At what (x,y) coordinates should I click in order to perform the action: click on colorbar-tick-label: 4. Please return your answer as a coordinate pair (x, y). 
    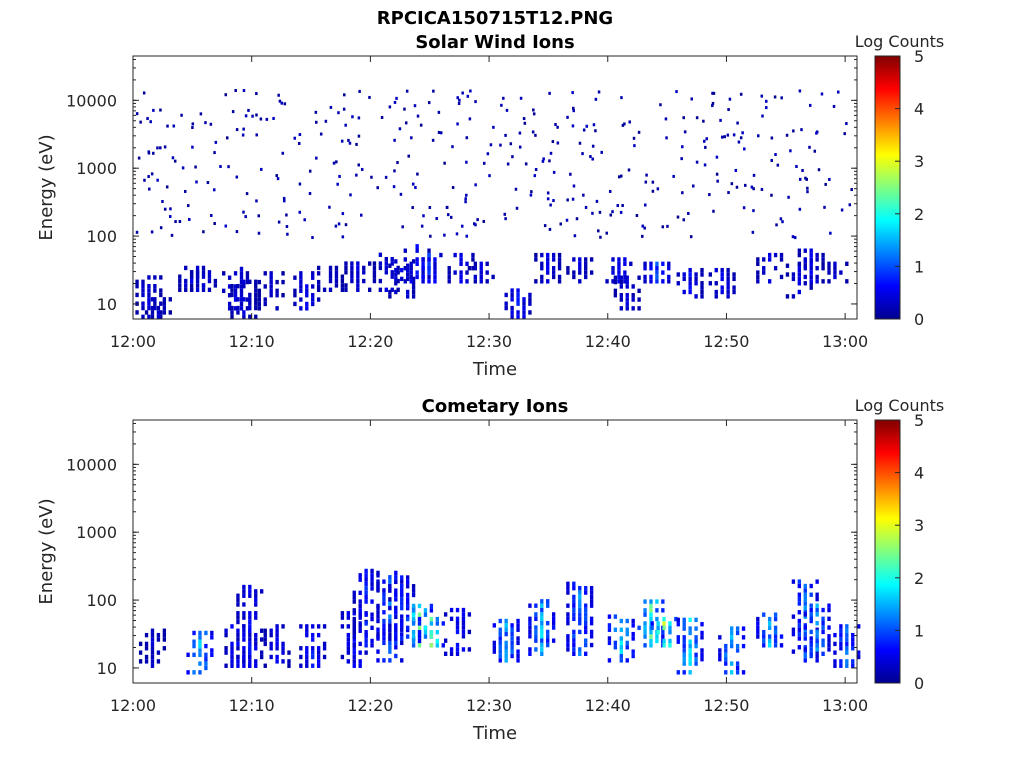
    Looking at the image, I should click on (919, 473).